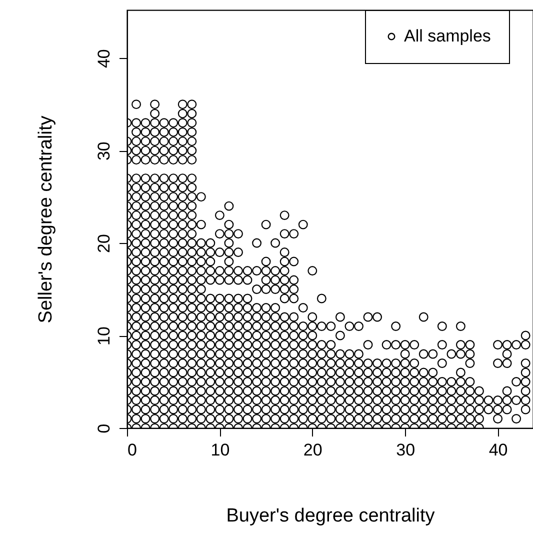  What do you see at coordinates (498, 450) in the screenshot?
I see `x-tick-label: 40` at bounding box center [498, 450].